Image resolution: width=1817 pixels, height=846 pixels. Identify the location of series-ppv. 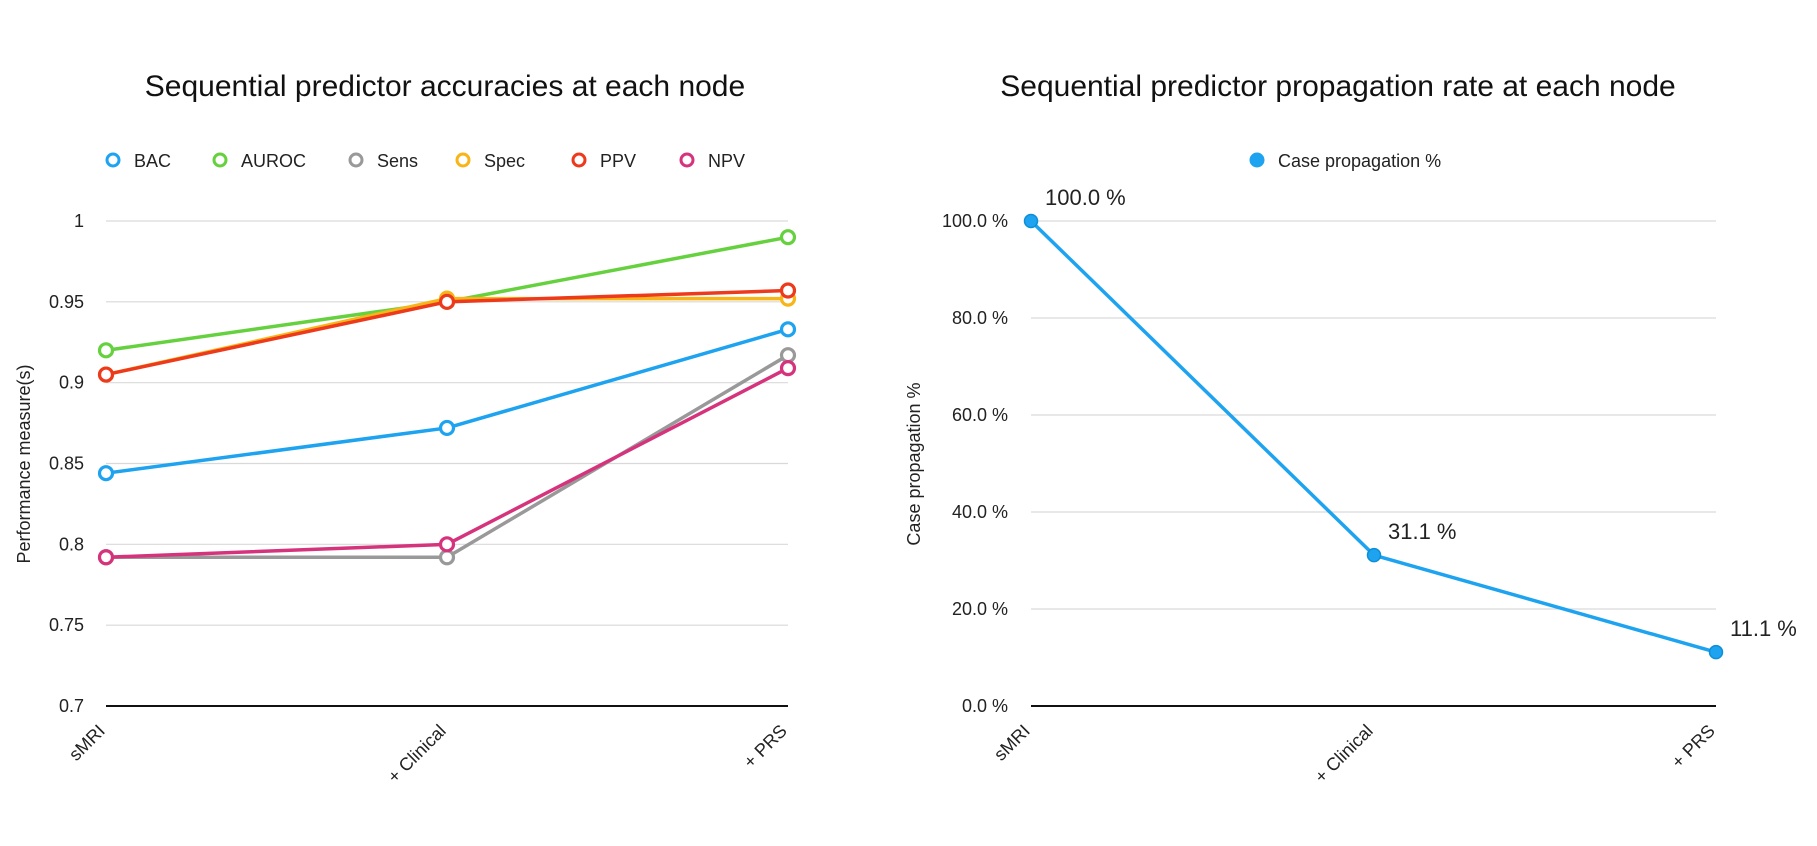
(447, 332).